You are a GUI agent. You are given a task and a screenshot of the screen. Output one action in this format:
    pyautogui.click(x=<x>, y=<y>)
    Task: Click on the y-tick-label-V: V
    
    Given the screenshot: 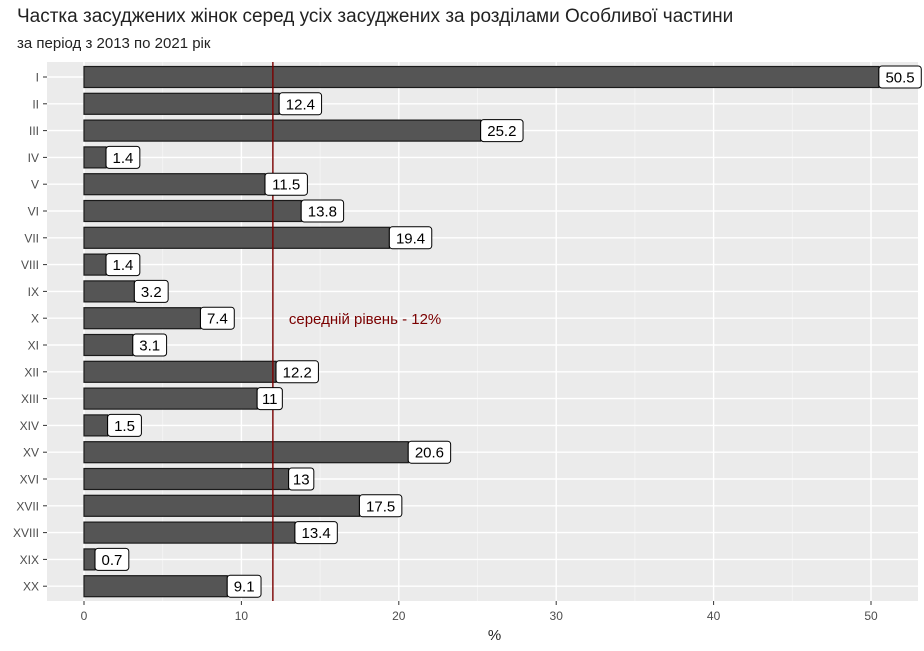 What is the action you would take?
    pyautogui.click(x=35, y=185)
    